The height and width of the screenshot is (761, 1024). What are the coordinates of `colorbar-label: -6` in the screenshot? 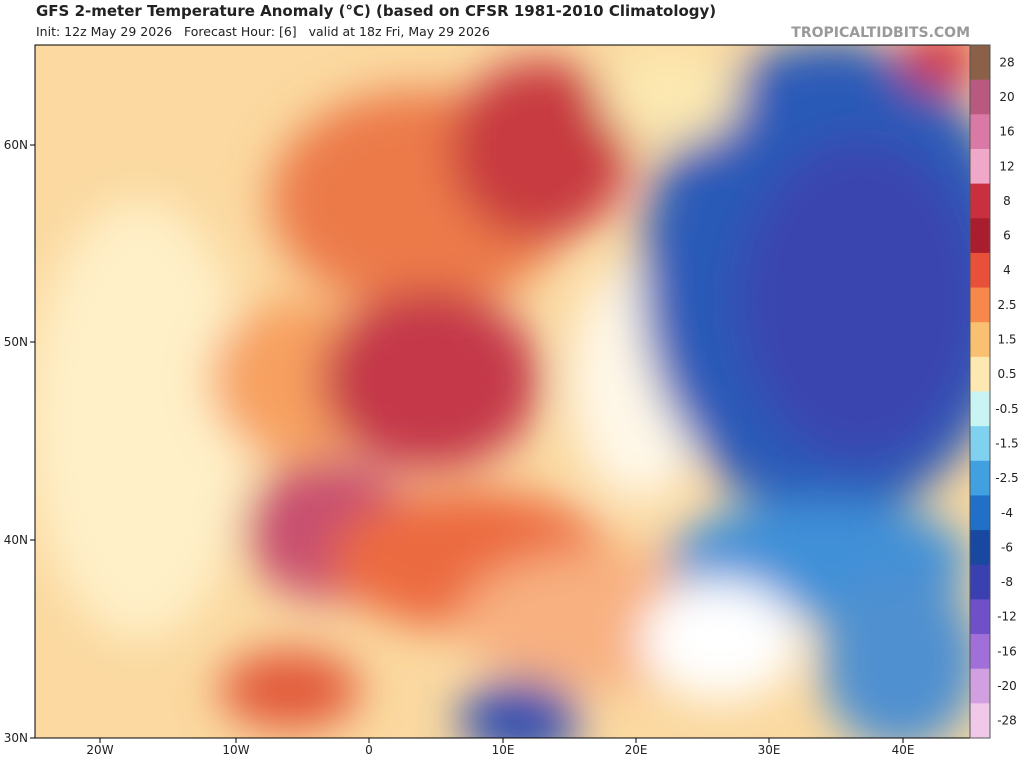 It's located at (1007, 547).